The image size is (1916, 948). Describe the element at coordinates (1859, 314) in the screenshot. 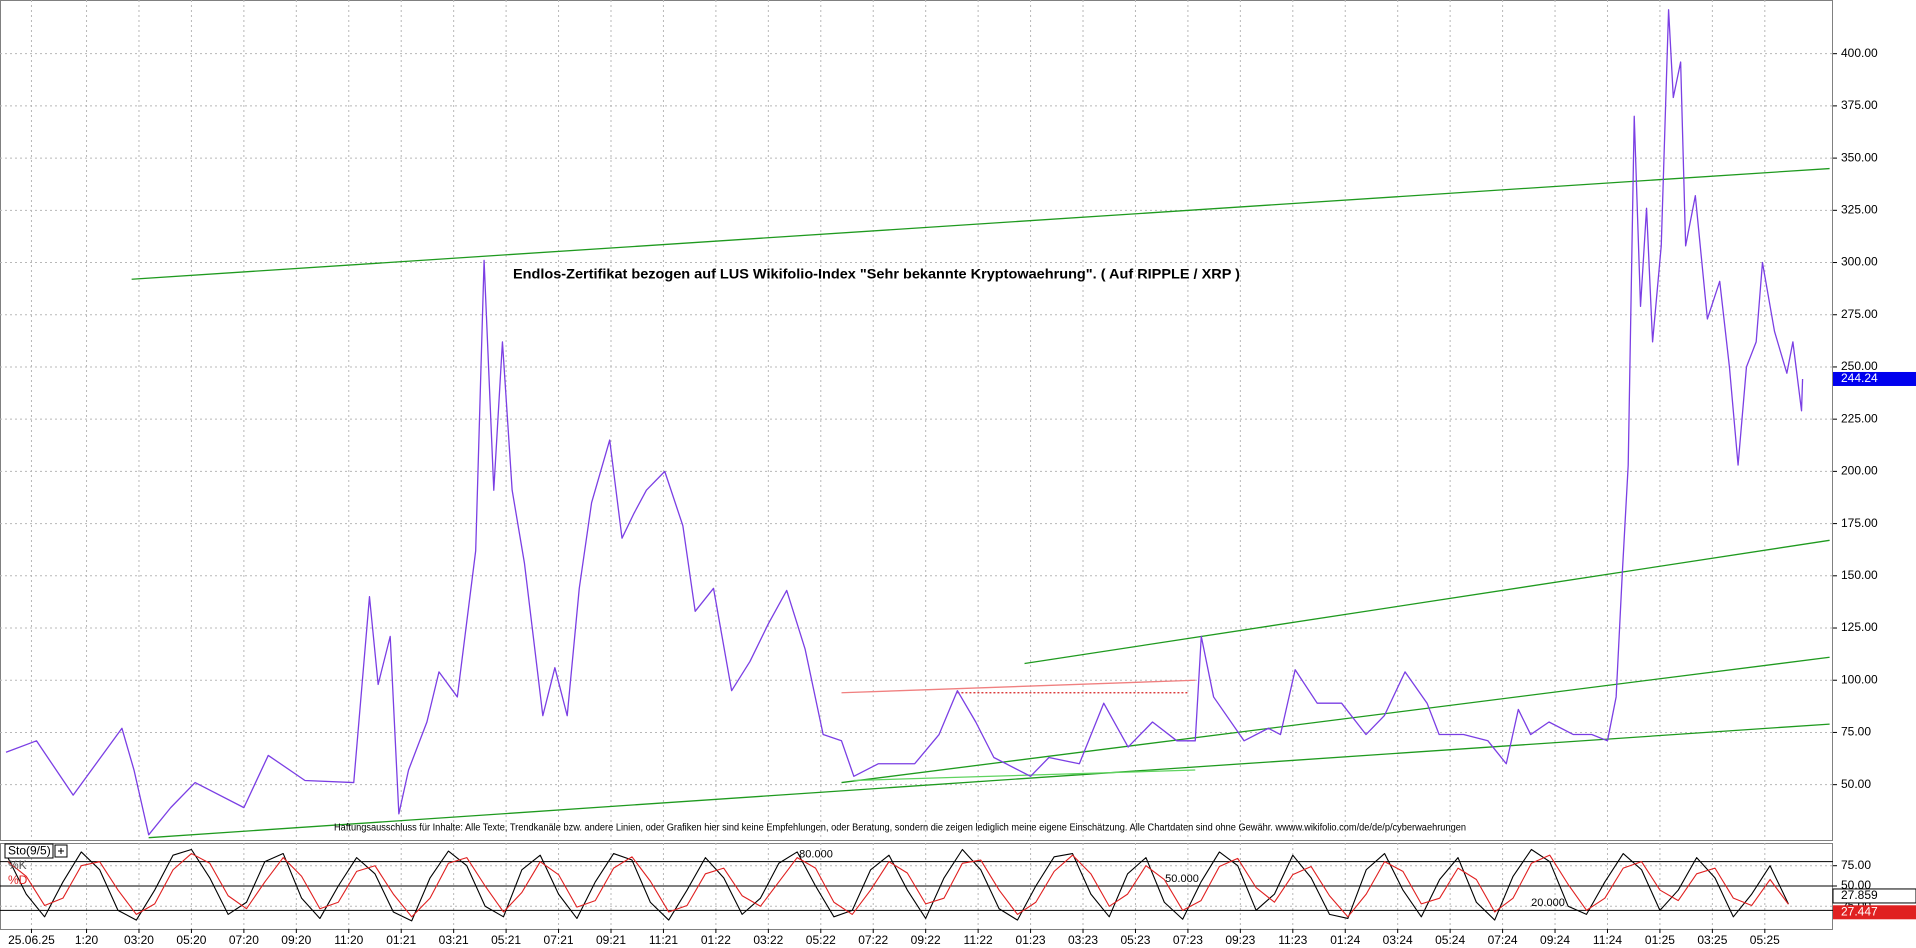

I see `y-tick-label: 275.00` at that location.